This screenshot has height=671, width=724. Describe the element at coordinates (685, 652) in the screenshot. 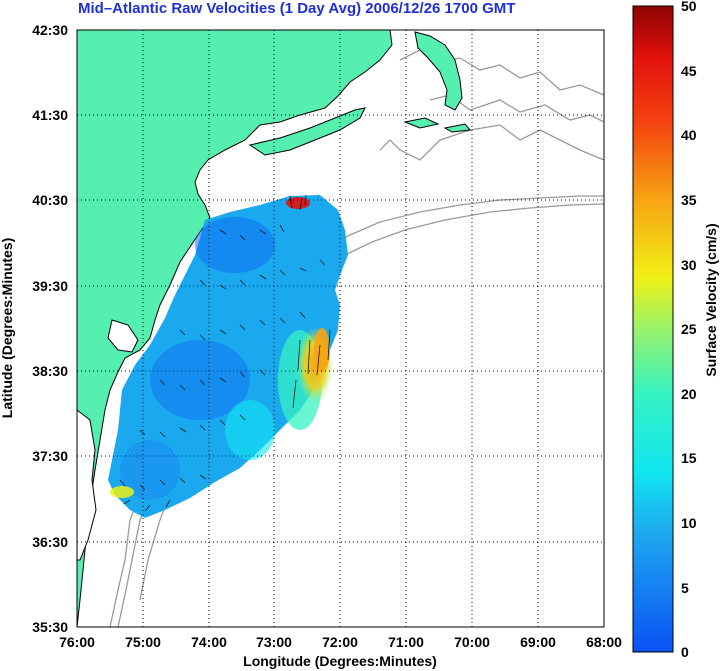

I see `colorbar-tick: 0` at that location.